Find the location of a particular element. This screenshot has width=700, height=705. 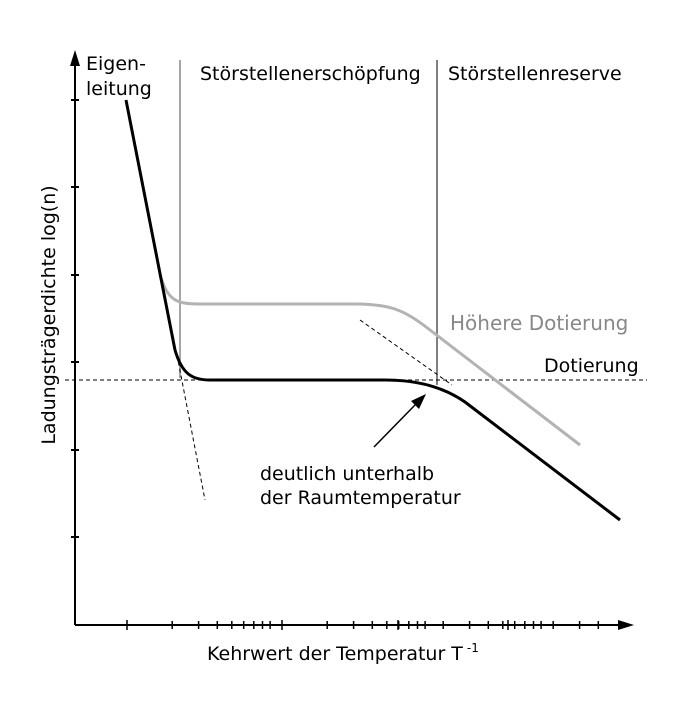

label-erschoepfung: Störstellenerschöpfung is located at coordinates (310, 74).